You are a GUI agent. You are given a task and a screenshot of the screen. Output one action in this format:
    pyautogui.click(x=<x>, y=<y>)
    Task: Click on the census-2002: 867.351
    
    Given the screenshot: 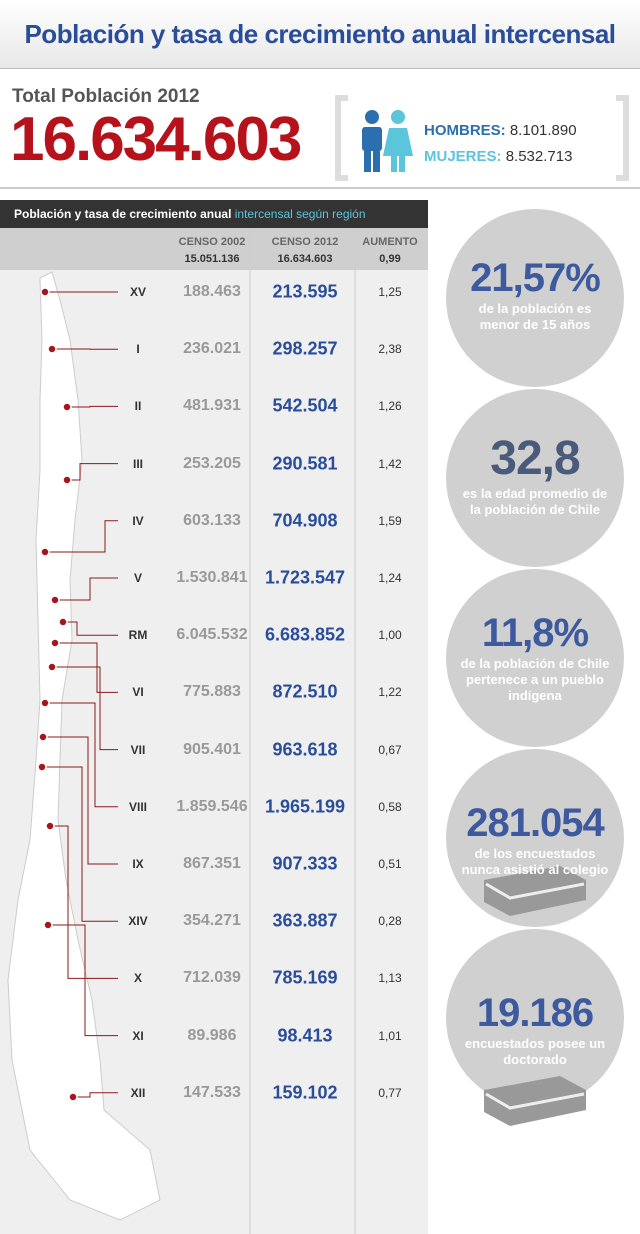 What is the action you would take?
    pyautogui.click(x=212, y=863)
    